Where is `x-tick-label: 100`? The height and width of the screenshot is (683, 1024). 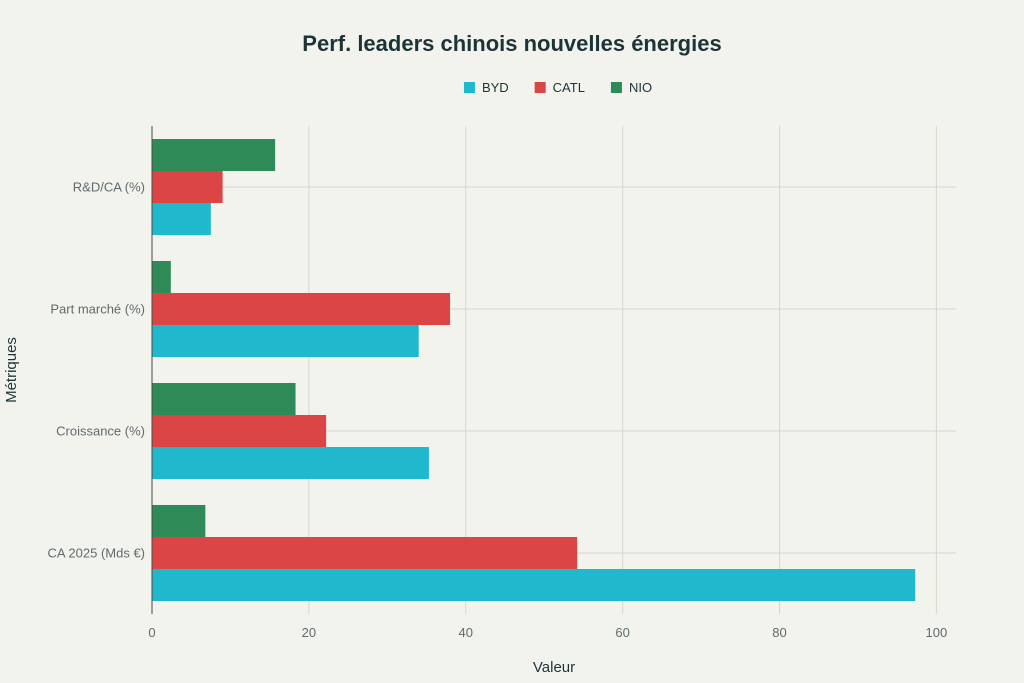 x-tick-label: 100 is located at coordinates (937, 632).